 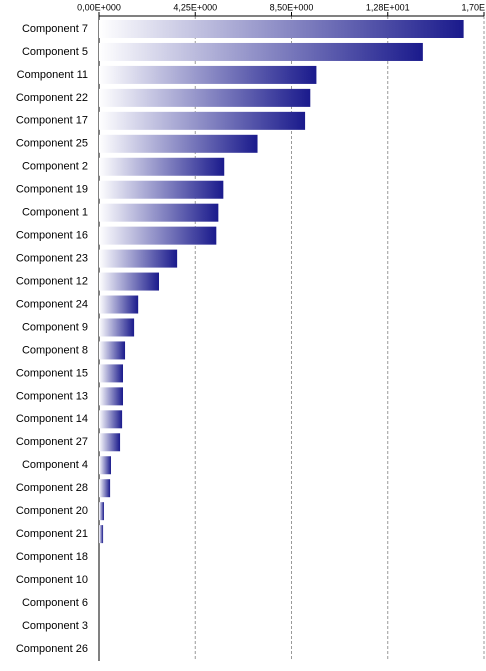 I want to click on y-tick-label: Component 4, so click(x=55, y=465).